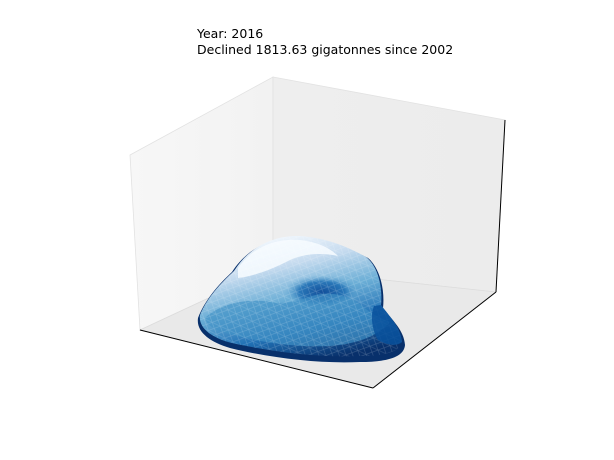 The image size is (614, 460). I want to click on surface-mesh, so click(300, 296).